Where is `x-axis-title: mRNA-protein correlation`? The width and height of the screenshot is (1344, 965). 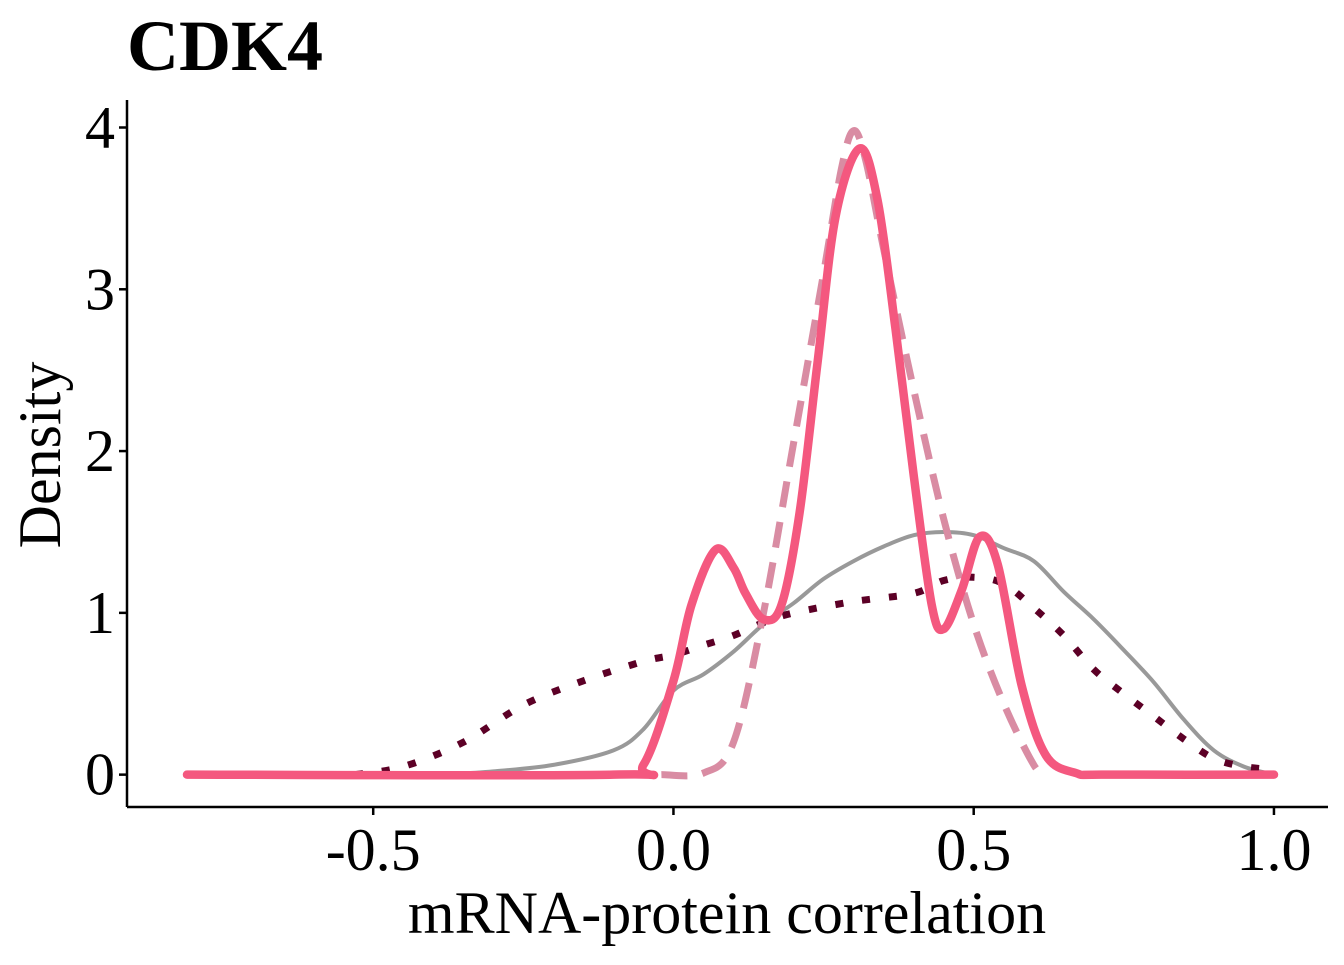 x-axis-title: mRNA-protein correlation is located at coordinates (727, 913).